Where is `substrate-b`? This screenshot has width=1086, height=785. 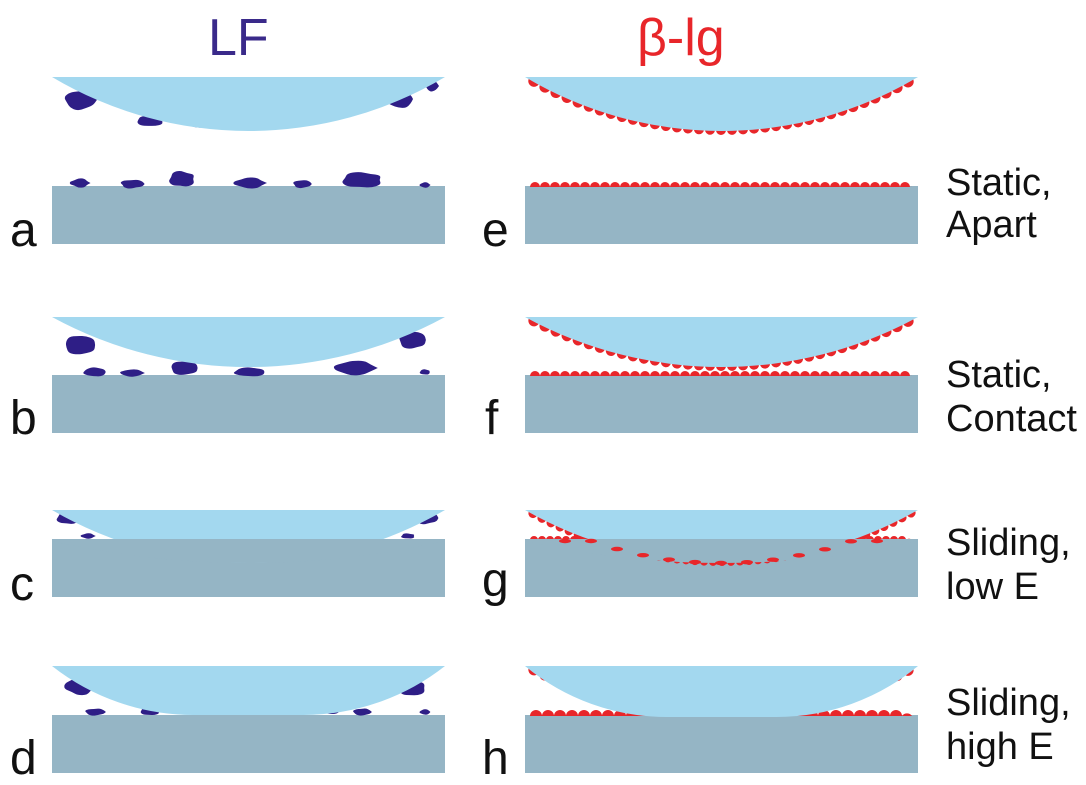 substrate-b is located at coordinates (248, 404).